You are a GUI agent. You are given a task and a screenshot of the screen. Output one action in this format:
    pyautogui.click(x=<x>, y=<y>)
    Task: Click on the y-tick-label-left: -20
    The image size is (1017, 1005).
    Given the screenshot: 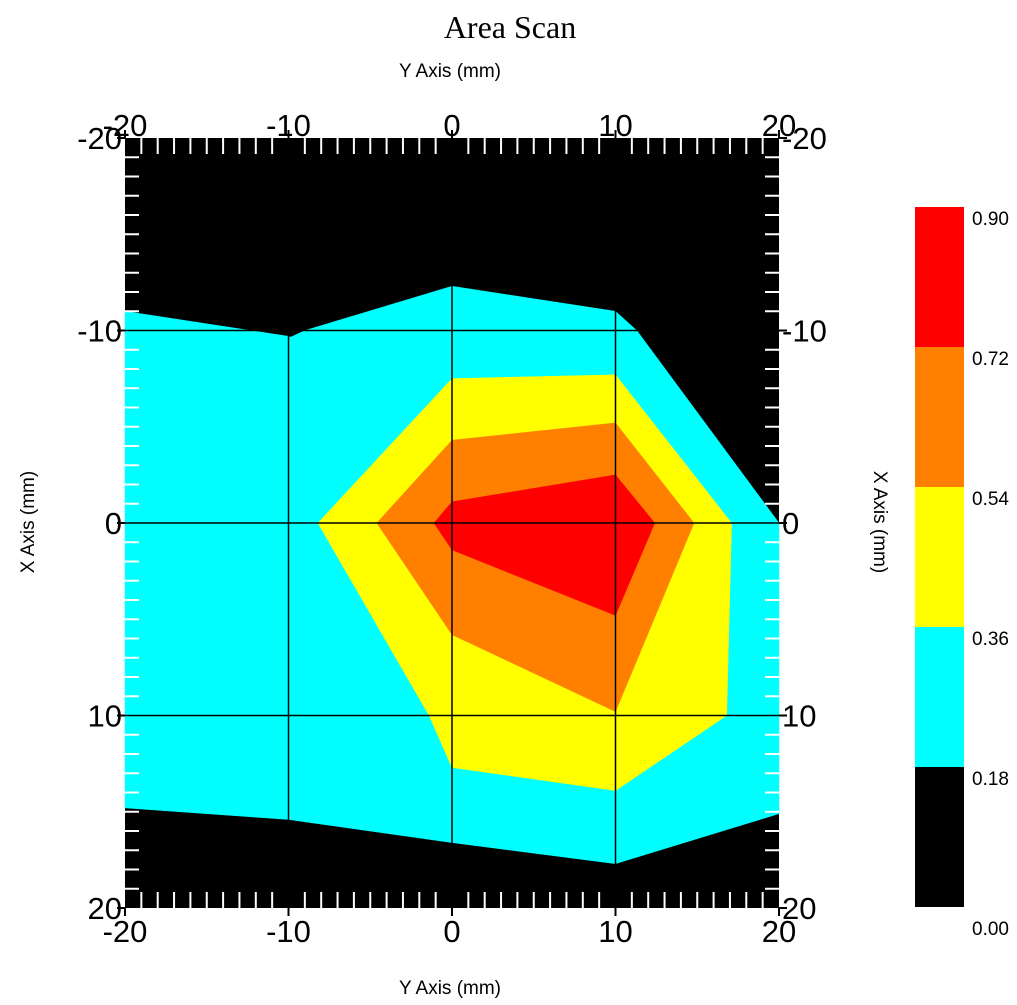 What is the action you would take?
    pyautogui.click(x=99, y=138)
    